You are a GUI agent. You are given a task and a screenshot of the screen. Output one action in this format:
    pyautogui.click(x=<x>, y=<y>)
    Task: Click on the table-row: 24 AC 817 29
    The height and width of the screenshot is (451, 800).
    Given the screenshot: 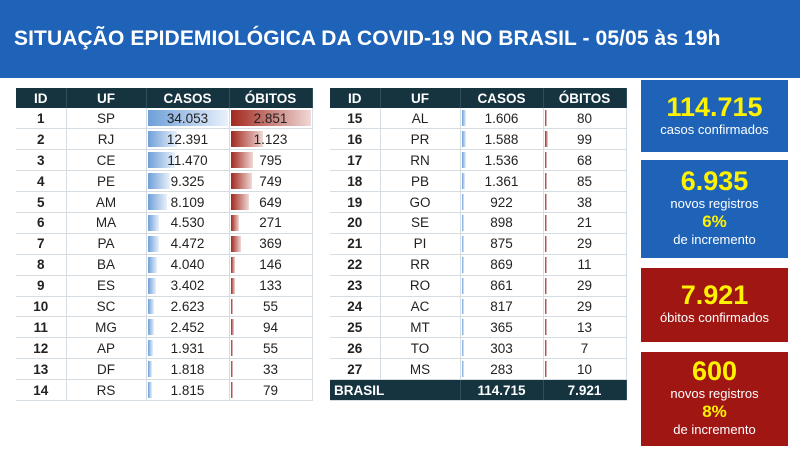 What is the action you would take?
    pyautogui.click(x=478, y=307)
    